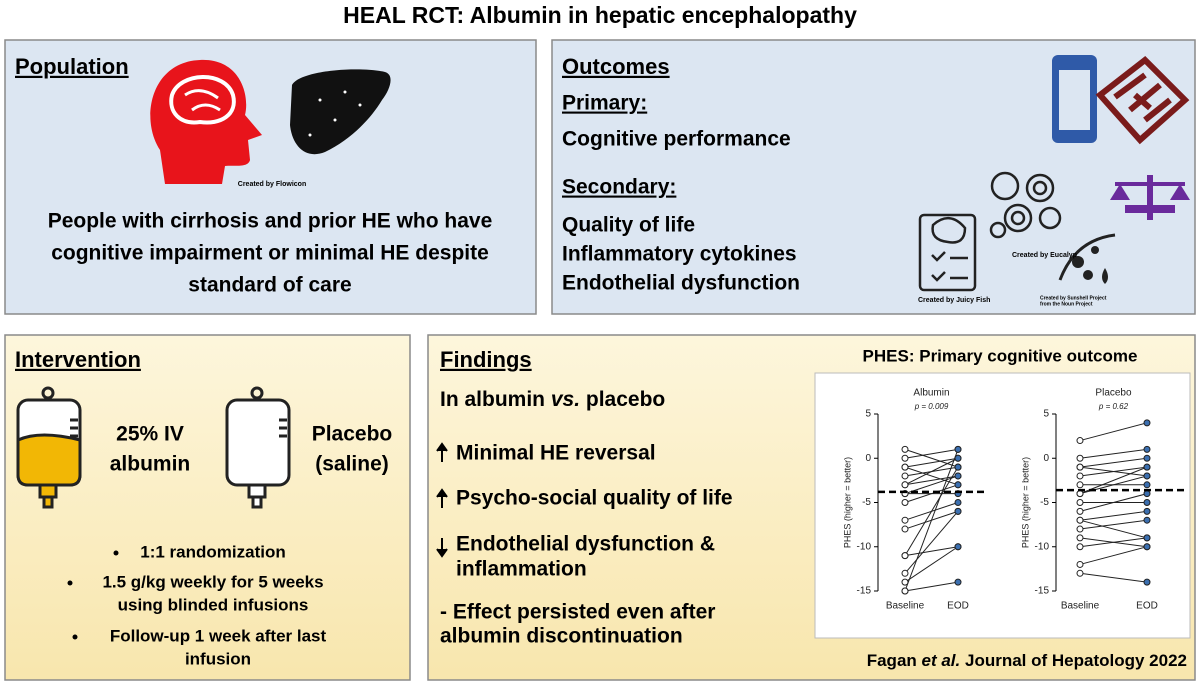  I want to click on secondary-label: Secondary:, so click(619, 187).